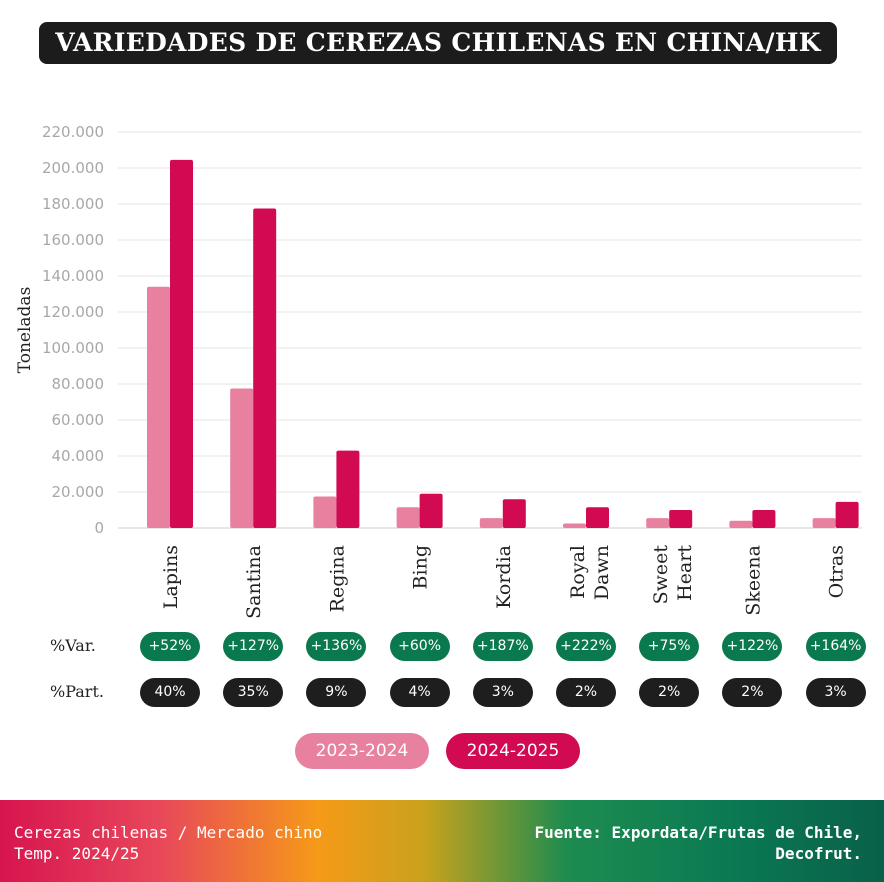 The height and width of the screenshot is (882, 884). I want to click on part-row-label: %Part., so click(77, 691).